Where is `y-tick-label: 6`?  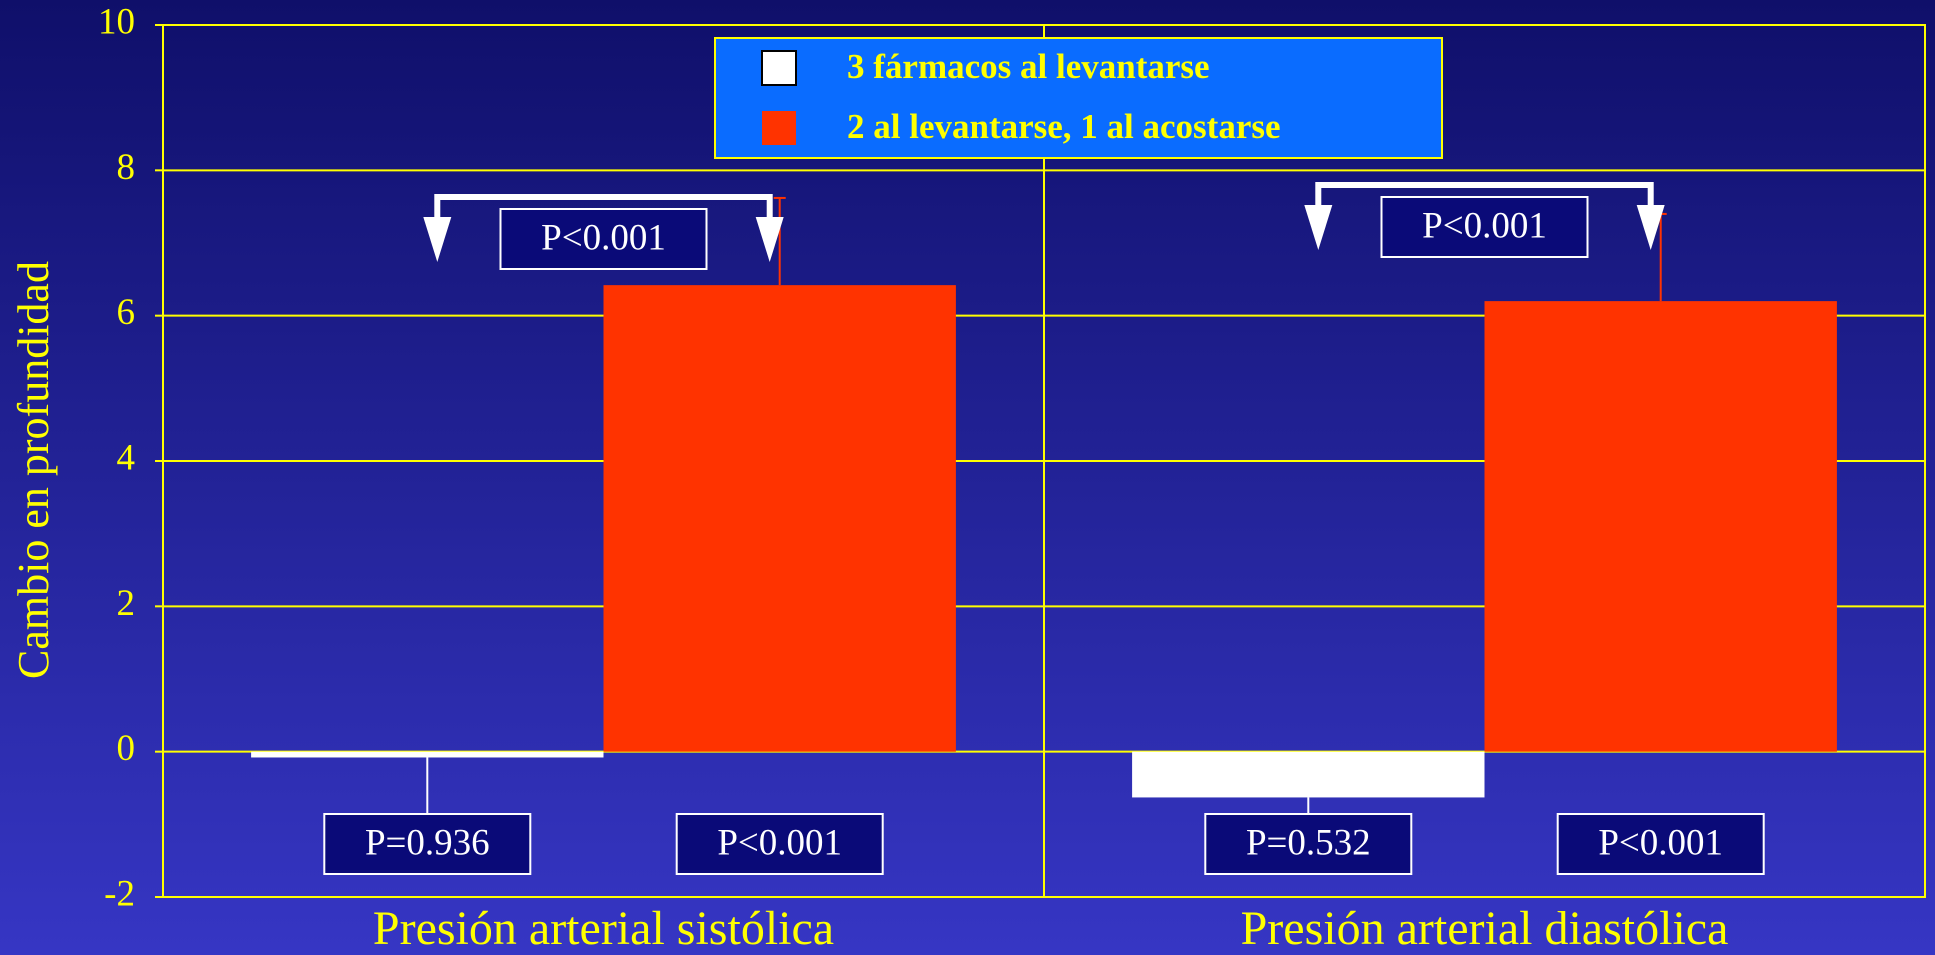
y-tick-label: 6 is located at coordinates (126, 312).